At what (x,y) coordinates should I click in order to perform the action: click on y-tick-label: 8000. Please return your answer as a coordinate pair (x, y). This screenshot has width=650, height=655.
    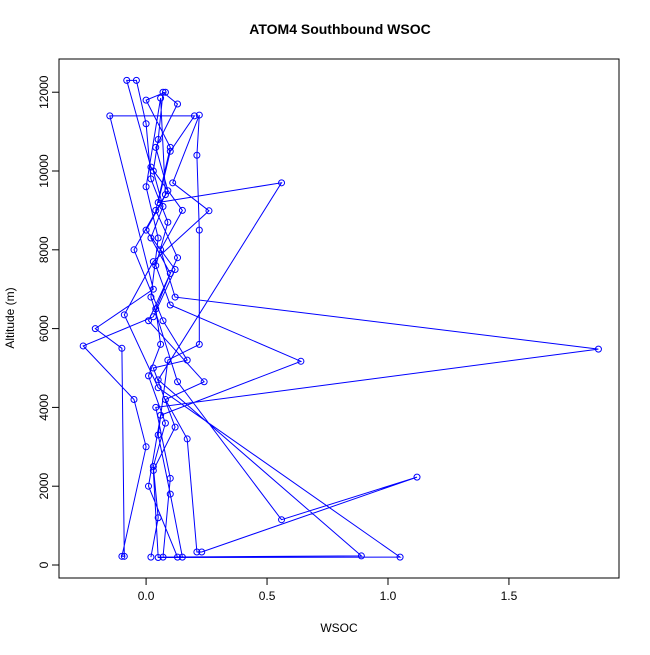
    Looking at the image, I should click on (44, 249).